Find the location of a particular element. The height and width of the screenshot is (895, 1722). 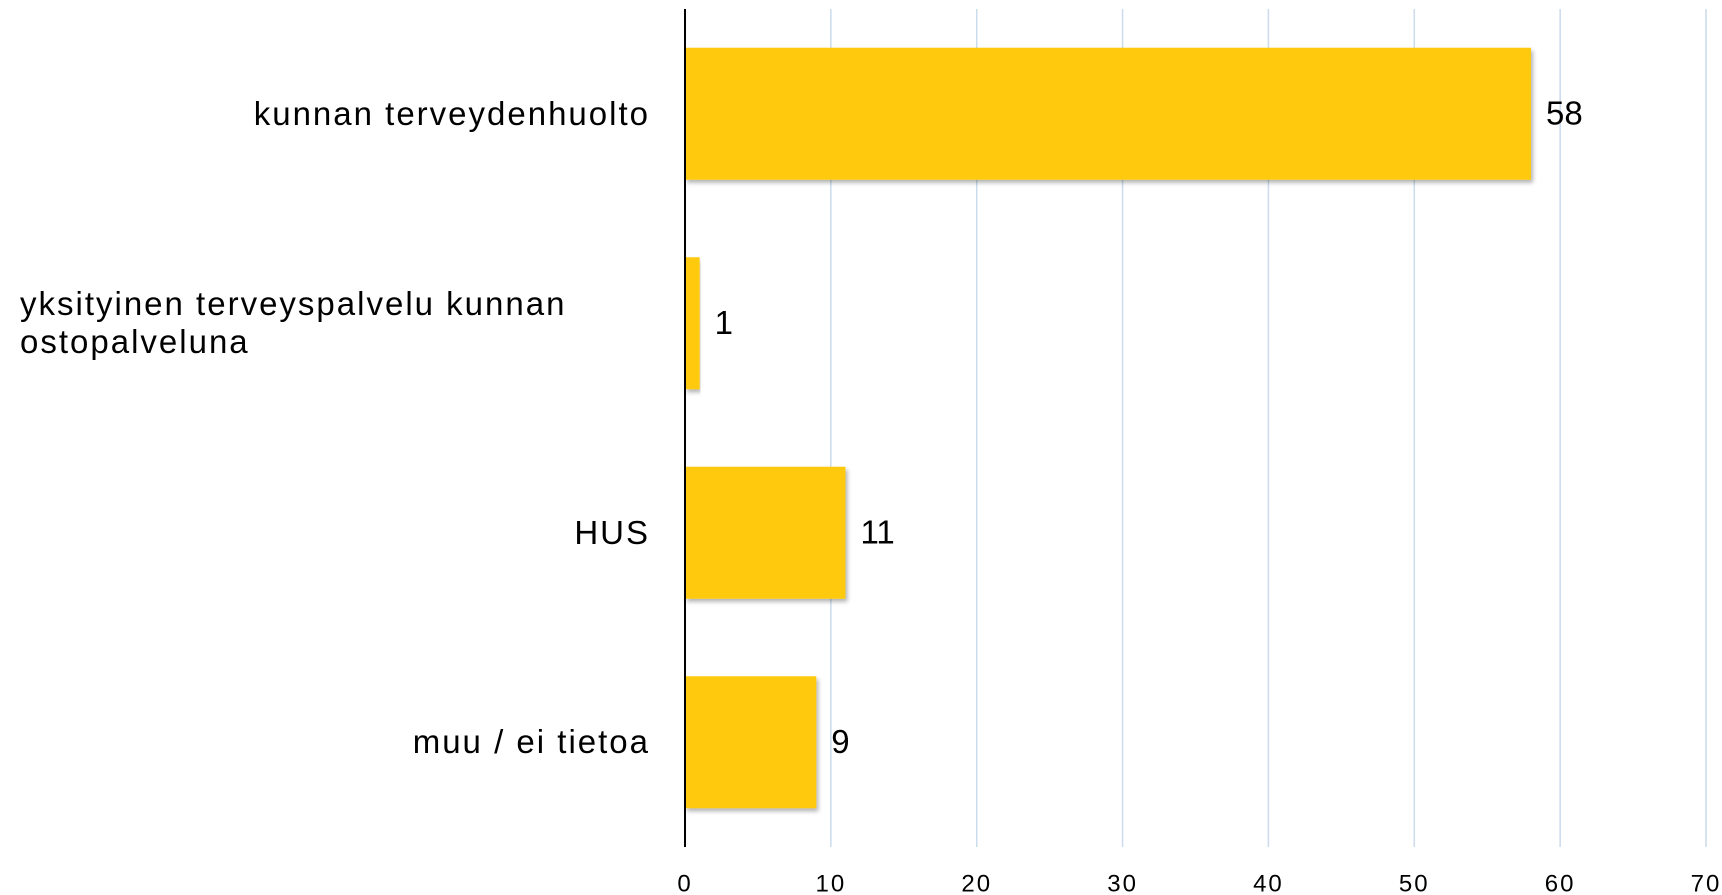

x-tick-label: 50 is located at coordinates (1414, 882).